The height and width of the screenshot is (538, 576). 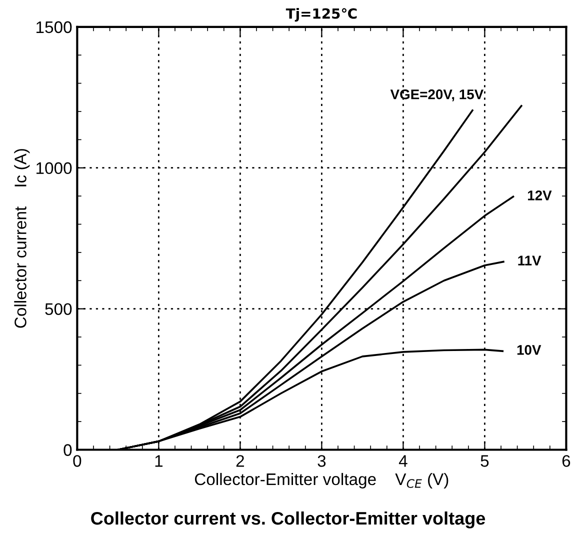 What do you see at coordinates (54, 27) in the screenshot?
I see `y-tick-label: 1500` at bounding box center [54, 27].